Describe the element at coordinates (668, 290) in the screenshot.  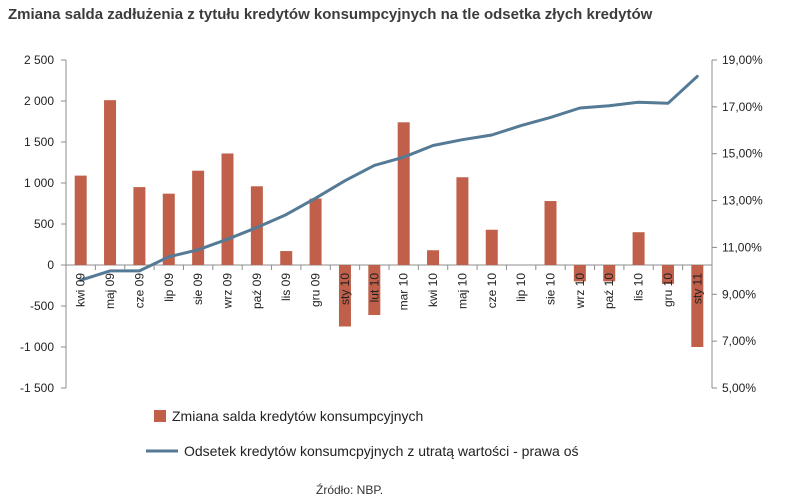
I see `category-label: gru 10` at that location.